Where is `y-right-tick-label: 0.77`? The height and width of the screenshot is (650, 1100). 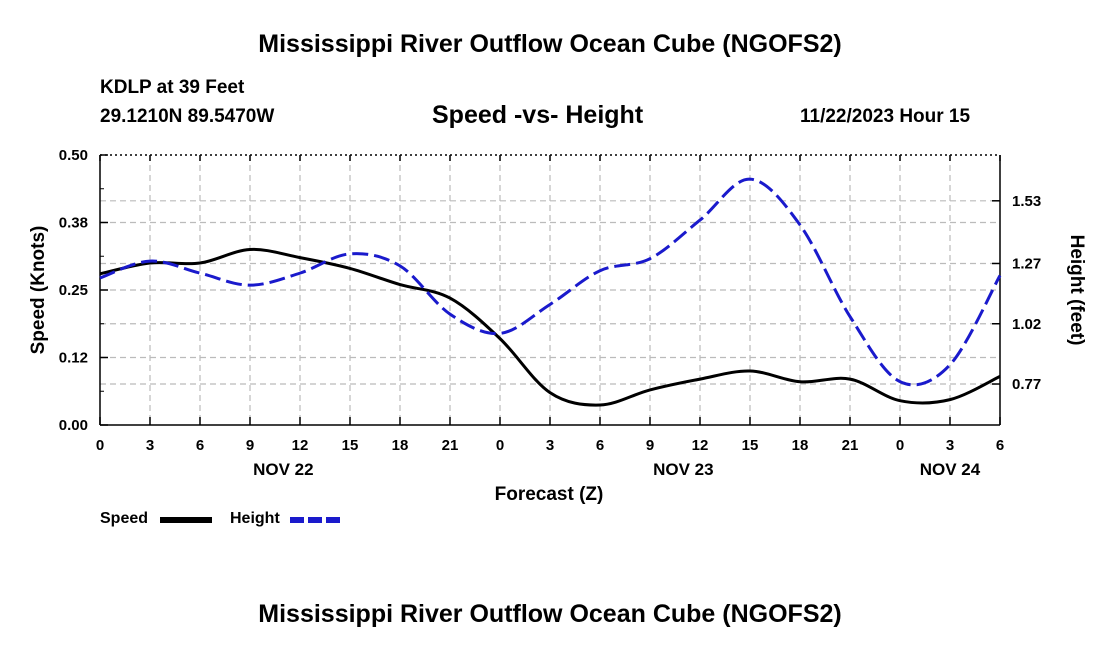 y-right-tick-label: 0.77 is located at coordinates (1026, 384).